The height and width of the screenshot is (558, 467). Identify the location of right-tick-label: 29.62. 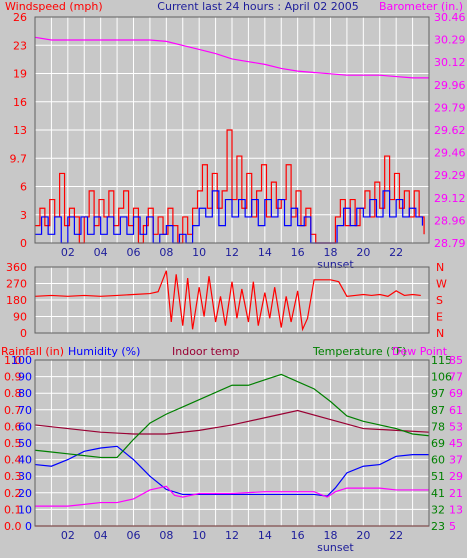
(450, 130).